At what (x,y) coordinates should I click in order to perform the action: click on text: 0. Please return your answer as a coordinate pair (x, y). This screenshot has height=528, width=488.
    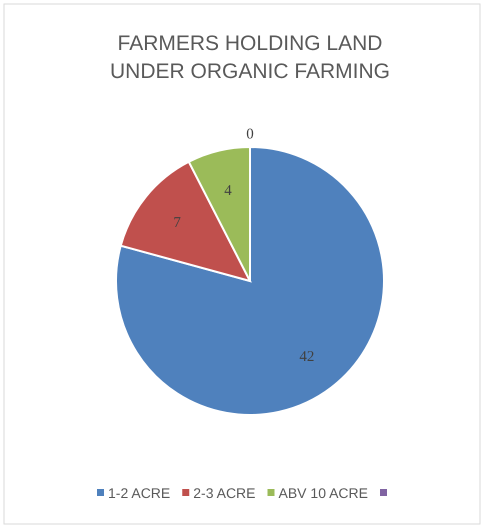
    Looking at the image, I should click on (250, 134).